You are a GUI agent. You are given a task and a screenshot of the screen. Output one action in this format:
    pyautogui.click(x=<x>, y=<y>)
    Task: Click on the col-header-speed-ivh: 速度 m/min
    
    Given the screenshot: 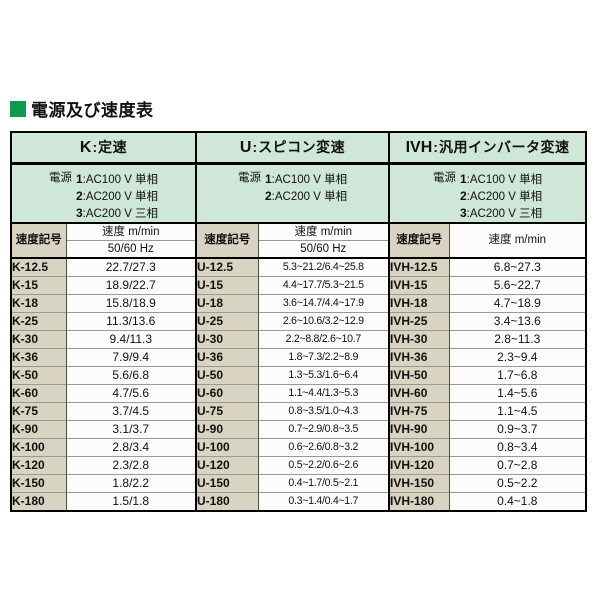 What is the action you would take?
    pyautogui.click(x=517, y=241)
    